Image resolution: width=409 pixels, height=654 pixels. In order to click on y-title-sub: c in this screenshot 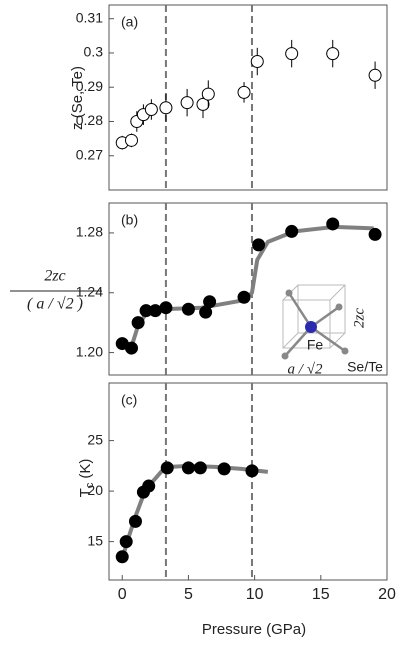, I will do `click(90, 485)`.